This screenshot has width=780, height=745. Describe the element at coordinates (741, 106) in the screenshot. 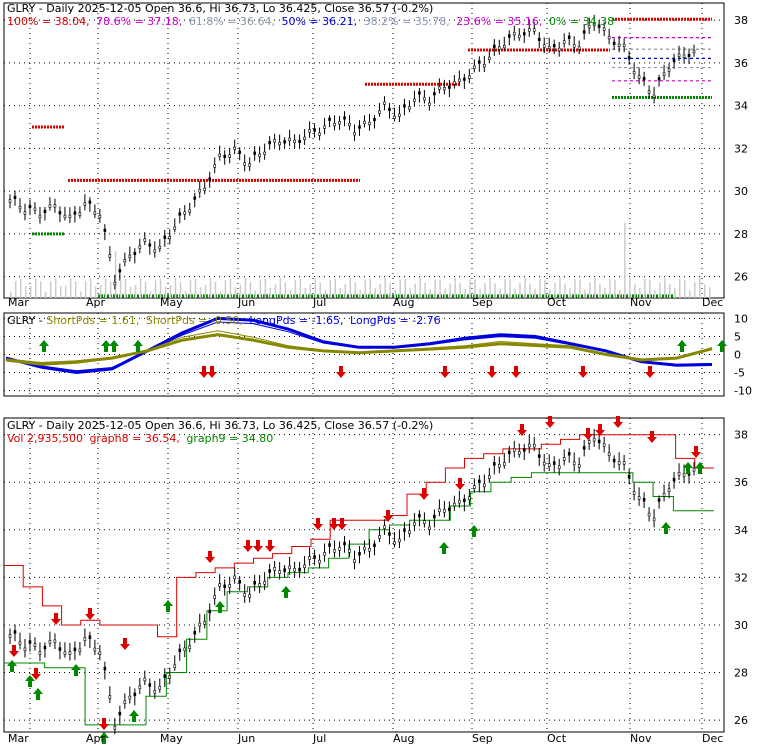

I see `y-tick-label-p1: 34` at that location.